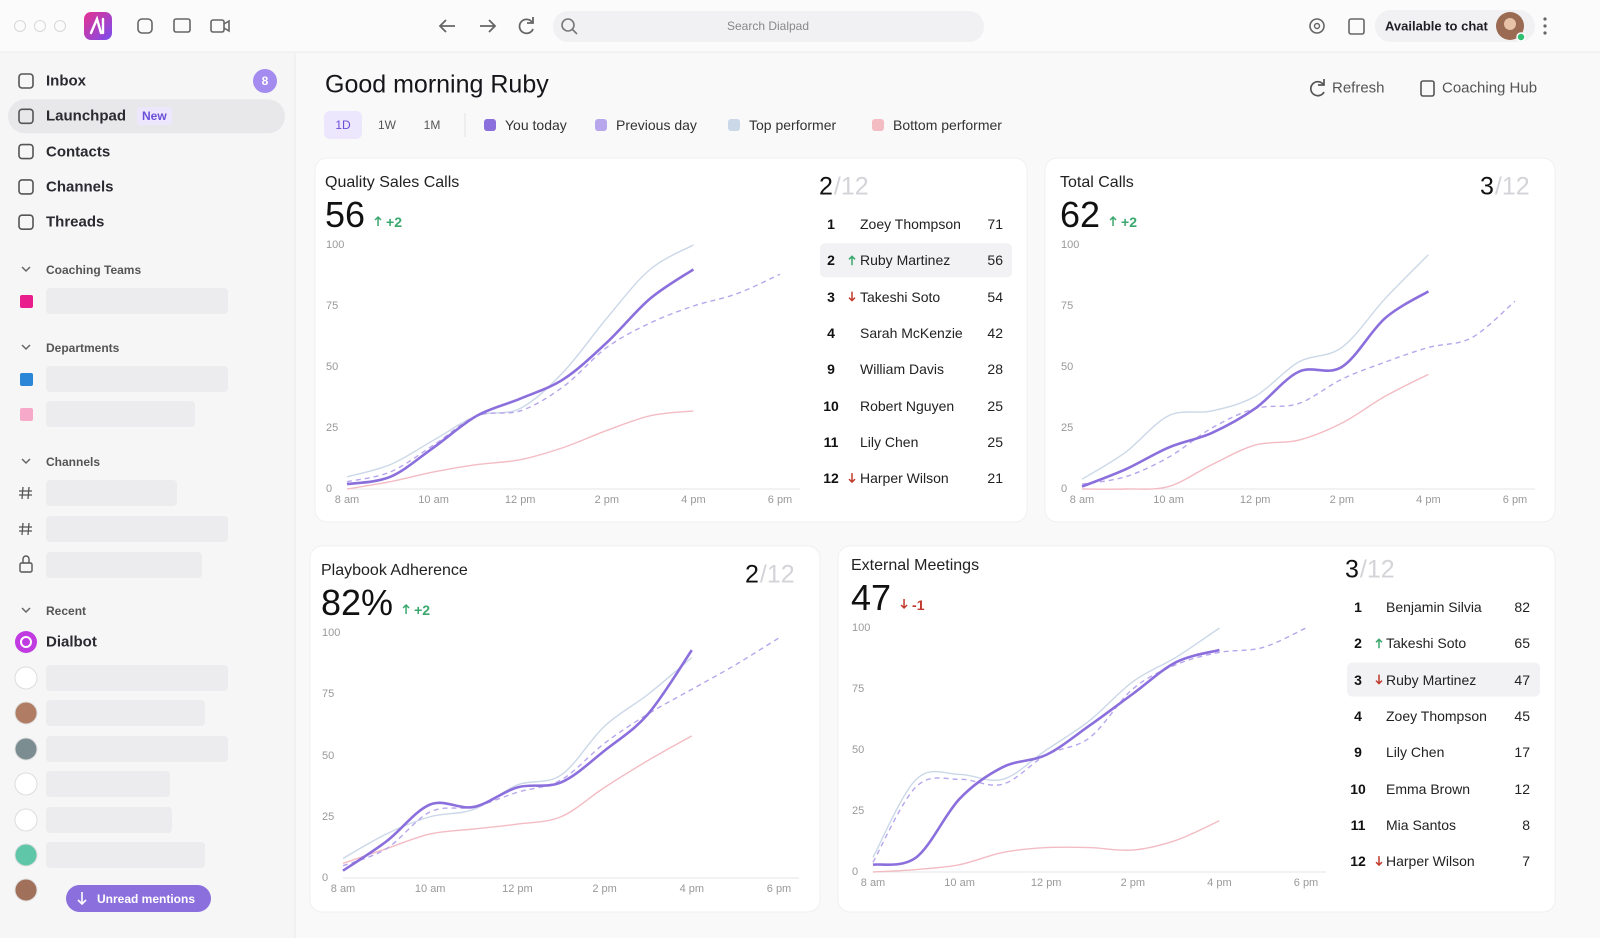  What do you see at coordinates (858, 750) in the screenshot?
I see `y-tick-label: 50` at bounding box center [858, 750].